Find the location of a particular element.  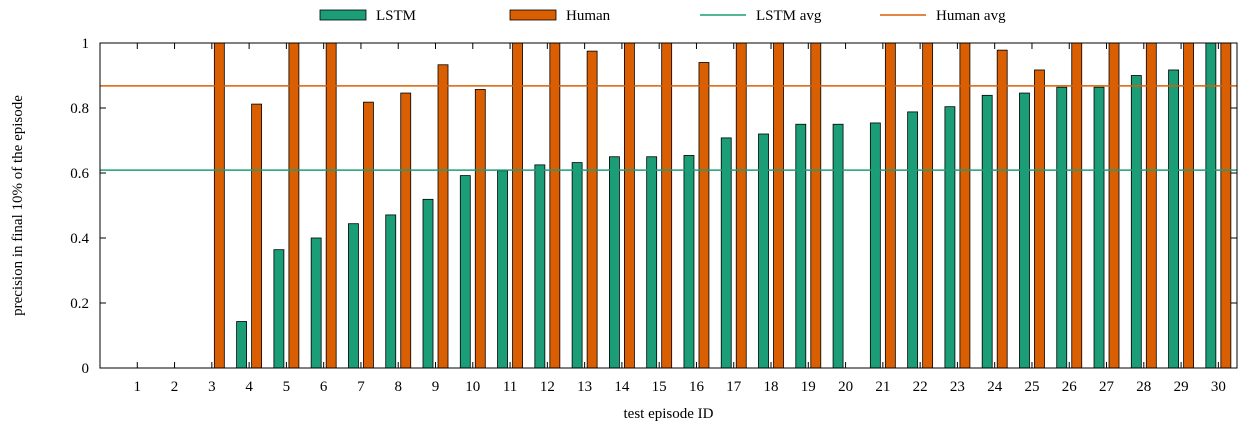

x-tick-label: 28 is located at coordinates (1143, 387).